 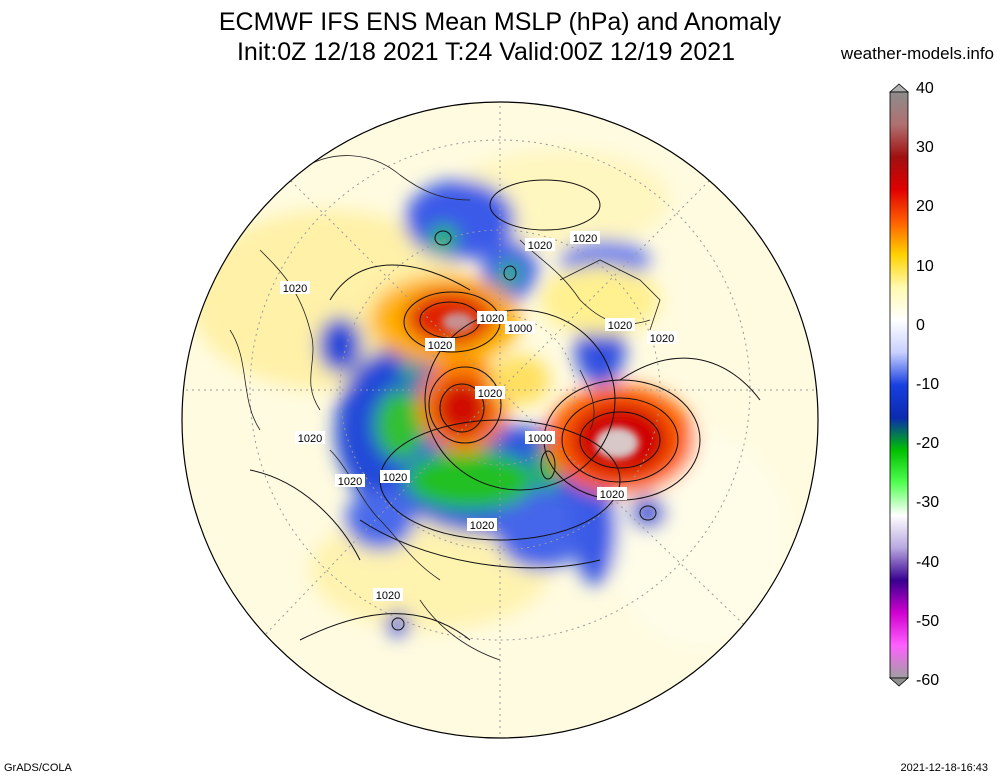 I want to click on colorbar, so click(x=899, y=385).